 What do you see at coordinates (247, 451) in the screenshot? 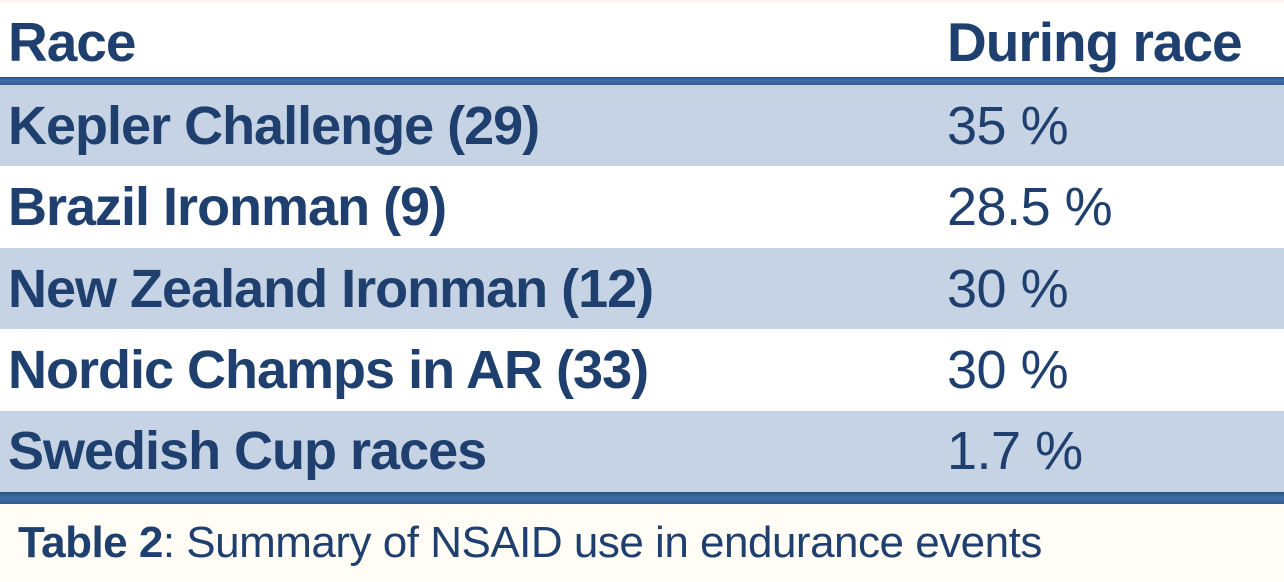
I see `race-name-cell: Swedish Cup races` at bounding box center [247, 451].